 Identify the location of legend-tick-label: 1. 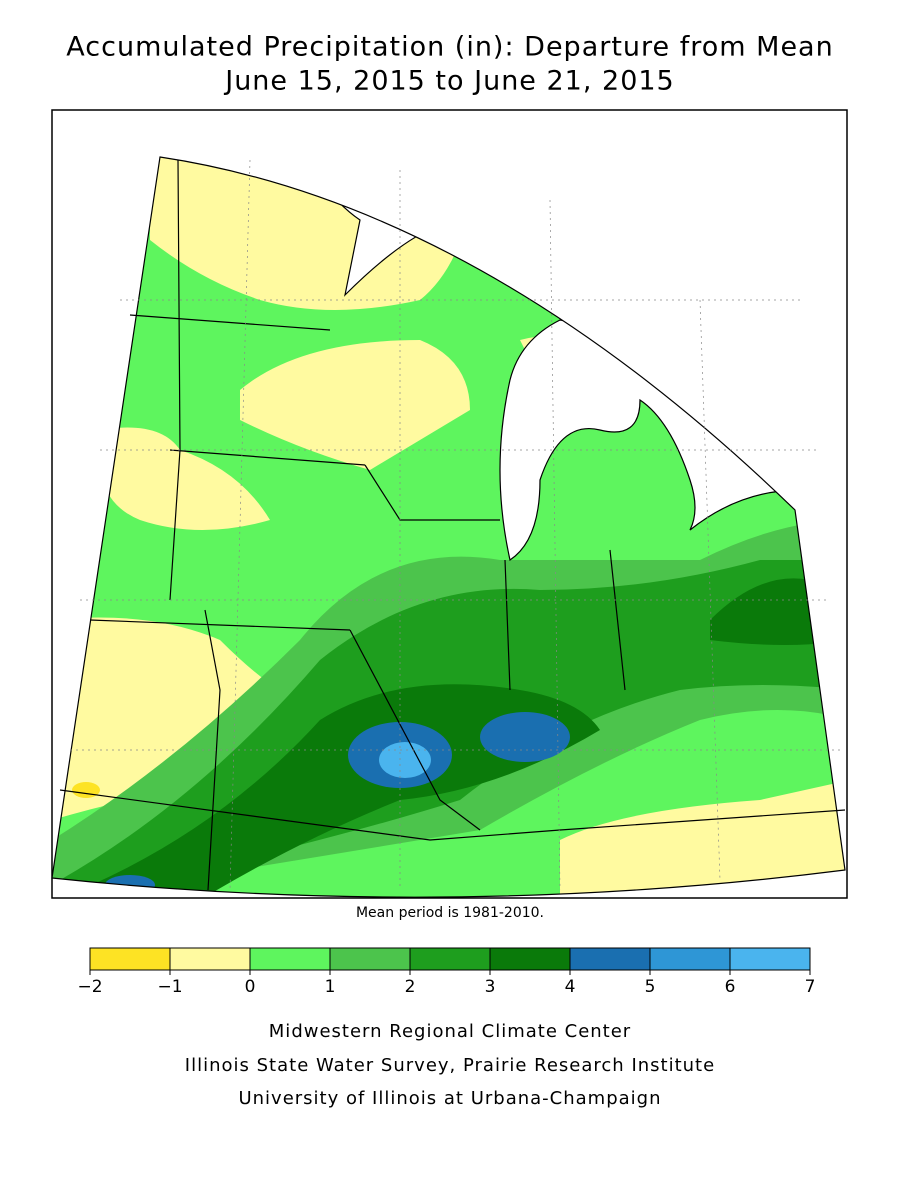
(330, 987).